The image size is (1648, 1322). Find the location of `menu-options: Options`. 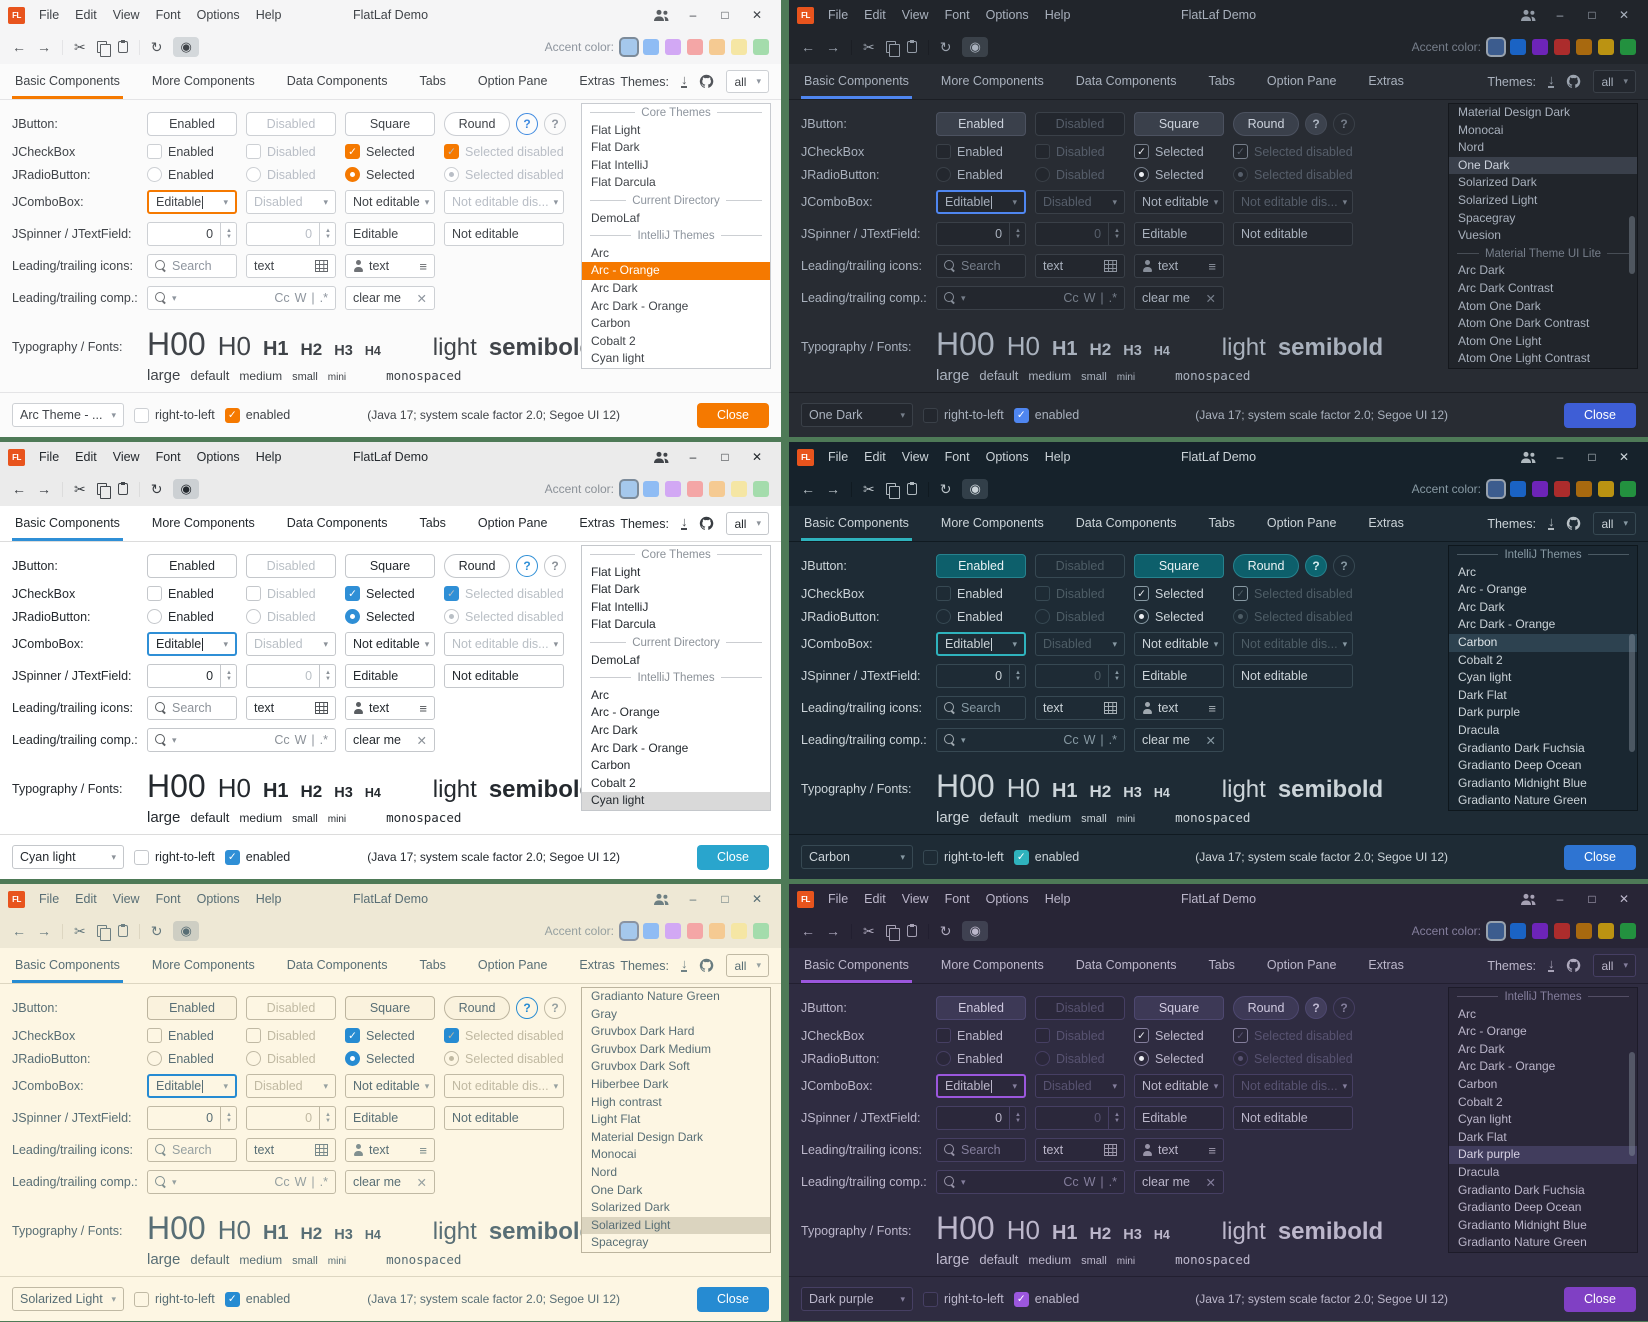

menu-options: Options is located at coordinates (1007, 15).